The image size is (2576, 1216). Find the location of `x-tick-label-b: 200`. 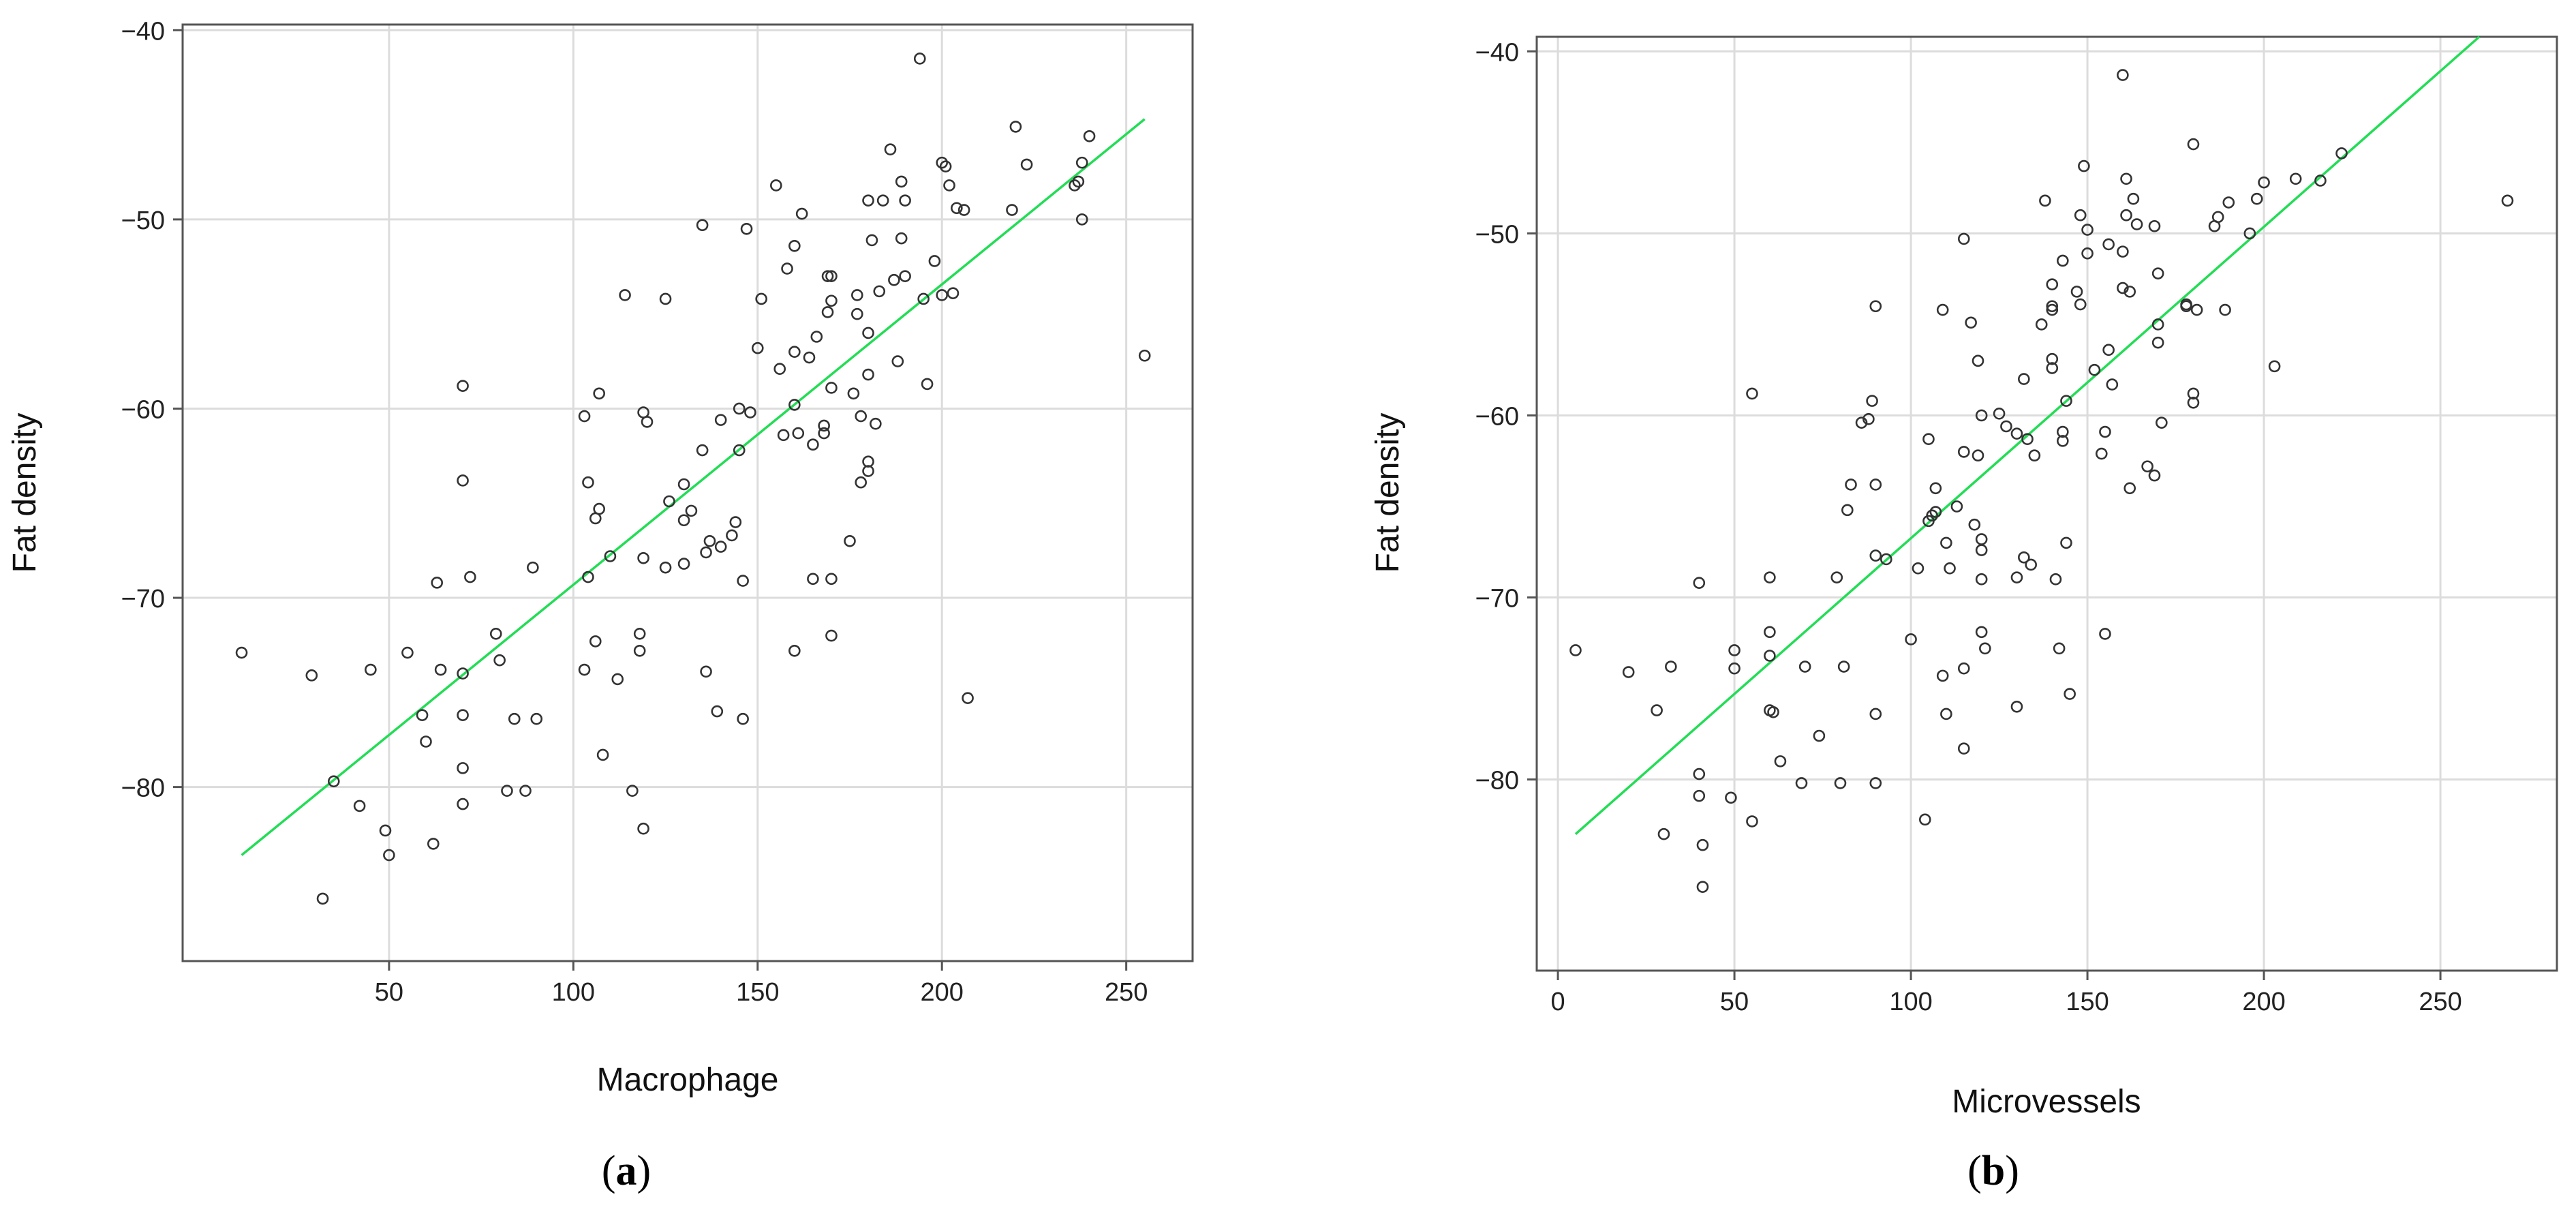

x-tick-label-b: 200 is located at coordinates (2263, 1002).